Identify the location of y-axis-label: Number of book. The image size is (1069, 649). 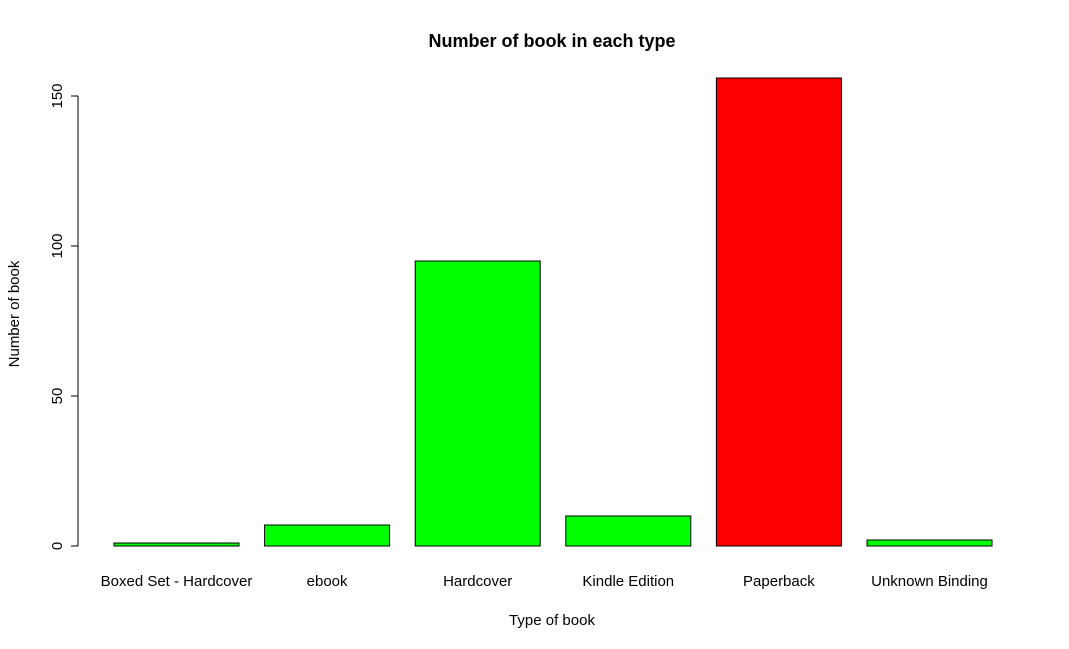
(14, 313).